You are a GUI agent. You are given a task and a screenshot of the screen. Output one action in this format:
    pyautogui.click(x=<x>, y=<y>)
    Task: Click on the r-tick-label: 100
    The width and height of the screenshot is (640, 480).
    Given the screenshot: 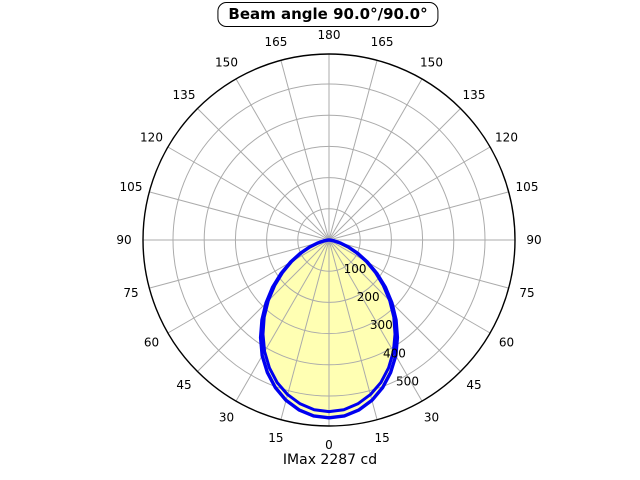 What is the action you would take?
    pyautogui.click(x=355, y=269)
    